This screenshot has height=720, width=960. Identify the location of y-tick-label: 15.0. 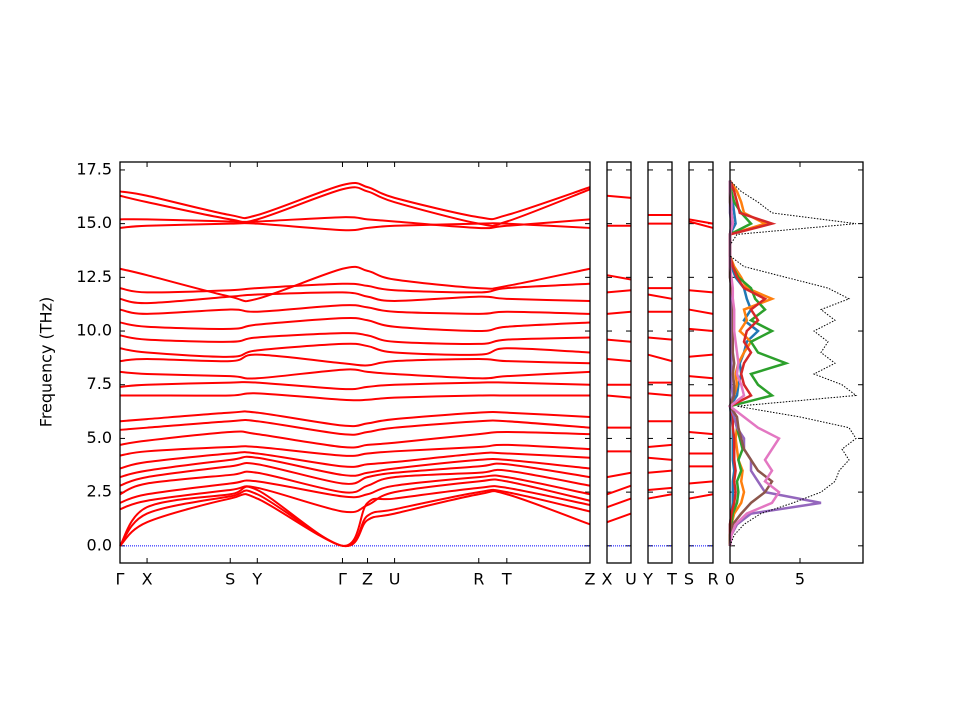
(94, 222).